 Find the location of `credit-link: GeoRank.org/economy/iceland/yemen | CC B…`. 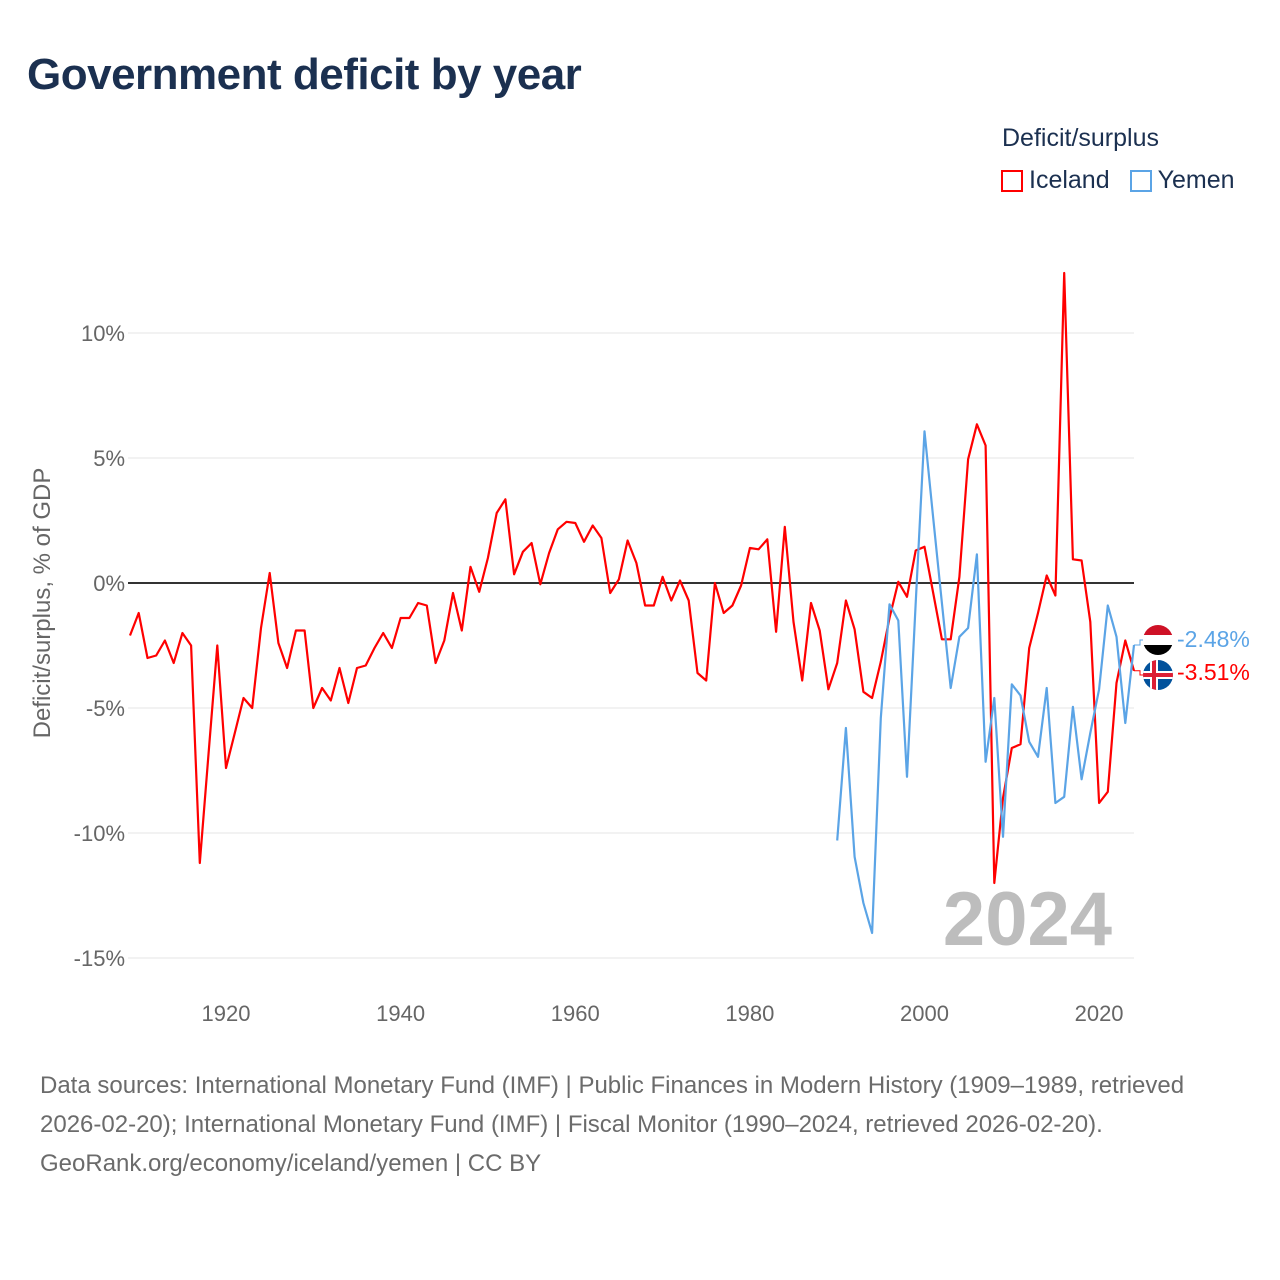

credit-link: GeoRank.org/economy/iceland/yemen | CC B… is located at coordinates (291, 1163).